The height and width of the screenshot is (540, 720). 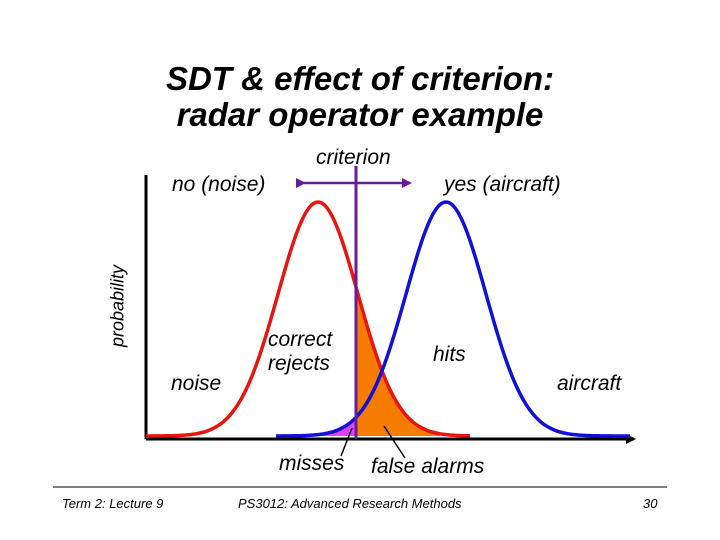 What do you see at coordinates (449, 354) in the screenshot?
I see `hits-label: hits` at bounding box center [449, 354].